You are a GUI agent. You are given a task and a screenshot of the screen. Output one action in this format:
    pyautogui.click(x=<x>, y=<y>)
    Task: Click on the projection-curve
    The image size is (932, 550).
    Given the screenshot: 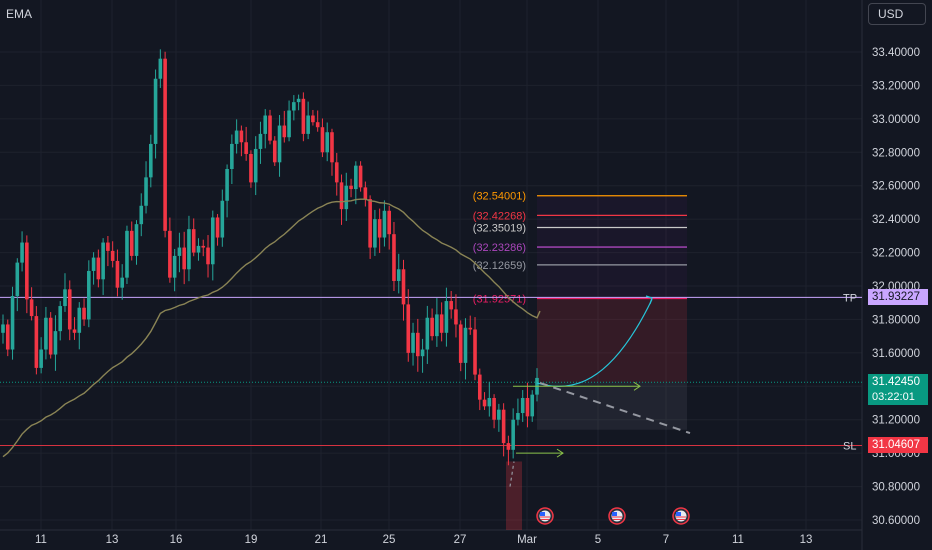 What is the action you would take?
    pyautogui.click(x=594, y=343)
    